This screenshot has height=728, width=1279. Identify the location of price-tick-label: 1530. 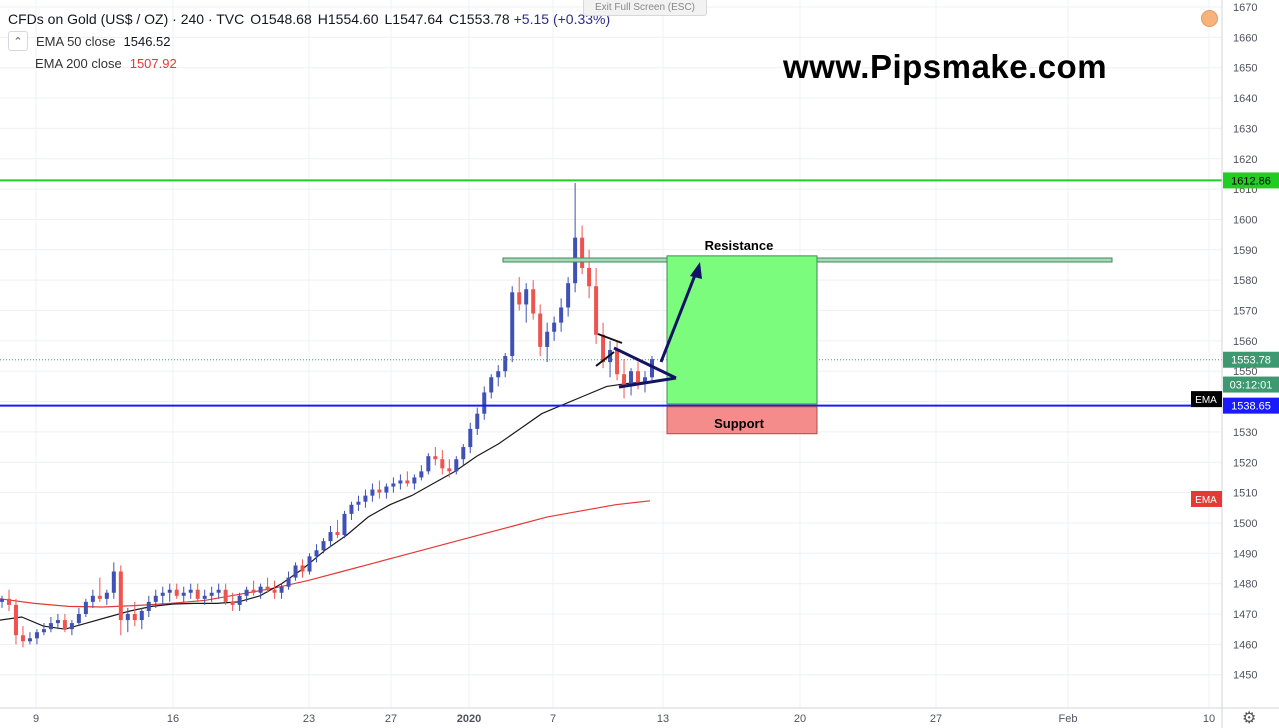
(1245, 433).